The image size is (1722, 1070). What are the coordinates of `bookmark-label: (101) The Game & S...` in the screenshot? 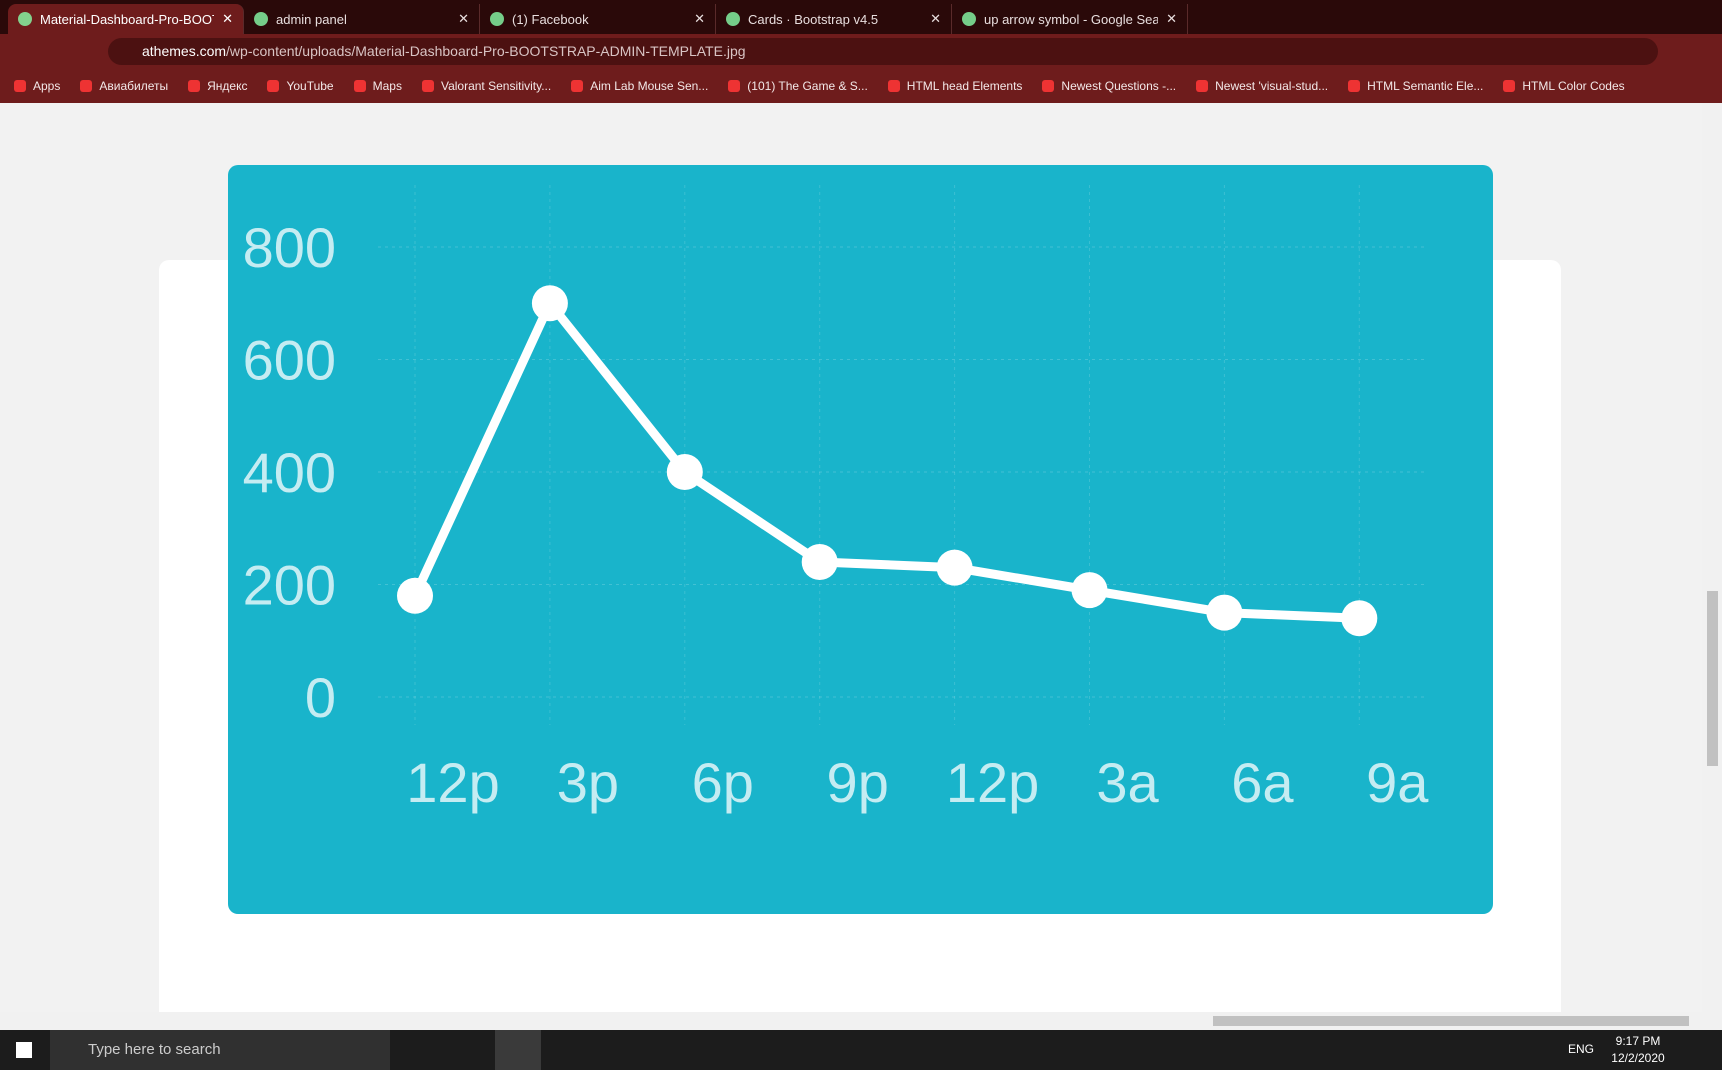 It's located at (807, 86).